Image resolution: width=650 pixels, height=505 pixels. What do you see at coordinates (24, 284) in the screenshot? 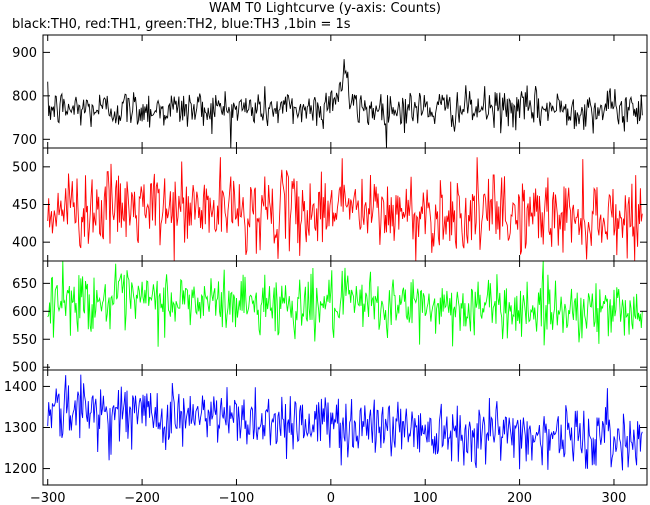
I see `y-tick-label: 650` at bounding box center [24, 284].